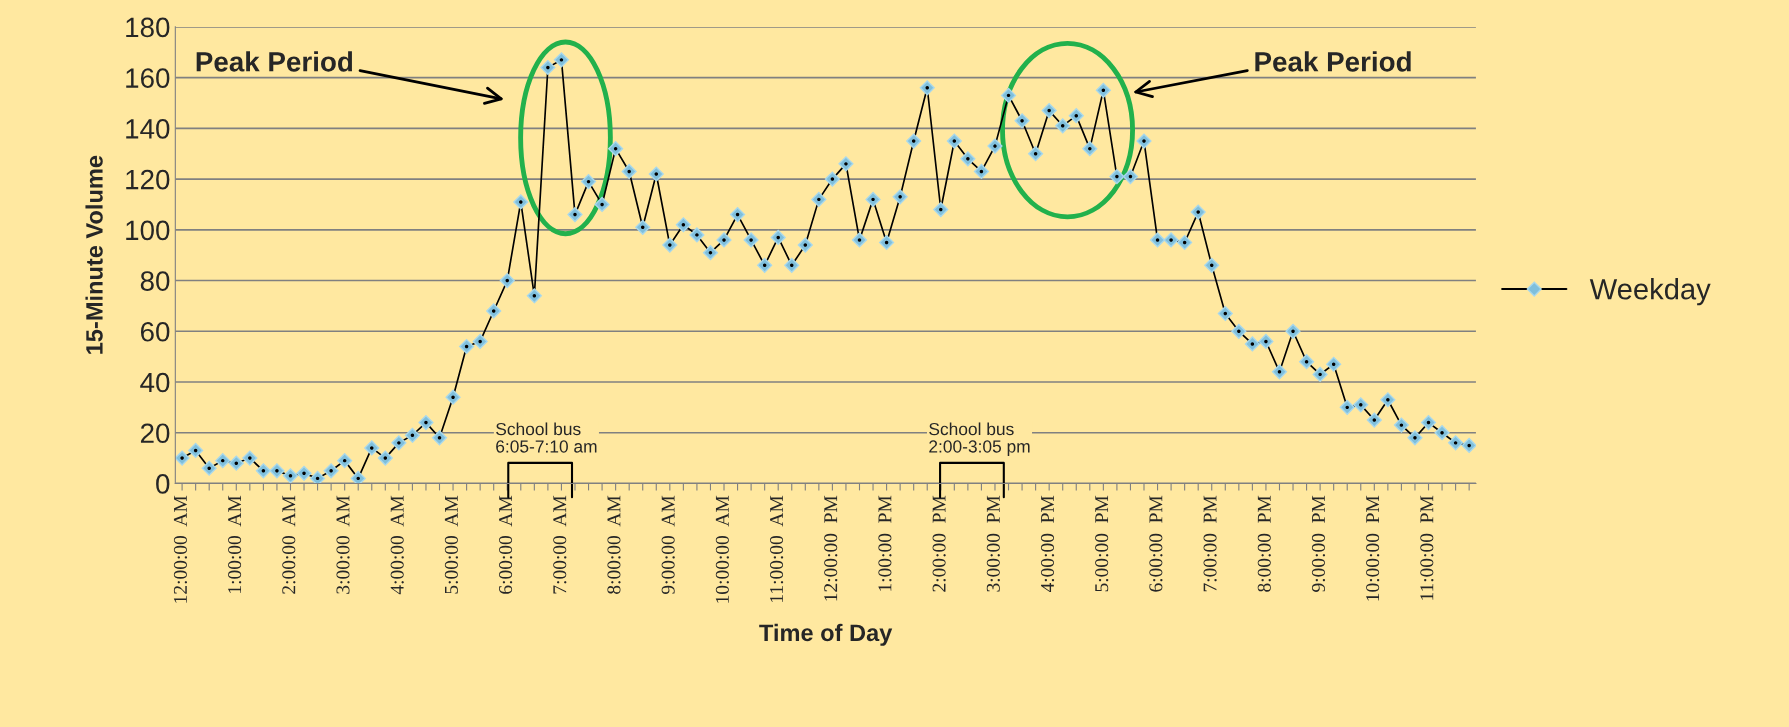 Image resolution: width=1789 pixels, height=727 pixels. I want to click on x-tick-label: 3:00:00 PM, so click(993, 543).